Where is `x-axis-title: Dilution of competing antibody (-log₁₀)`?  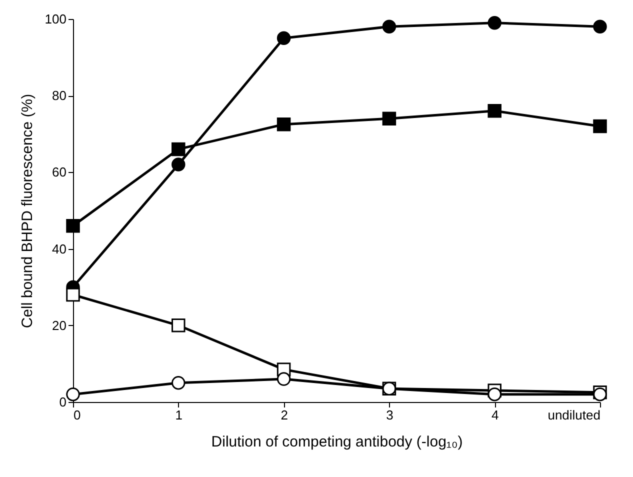
x-axis-title: Dilution of competing antibody (-log₁₀) is located at coordinates (337, 442).